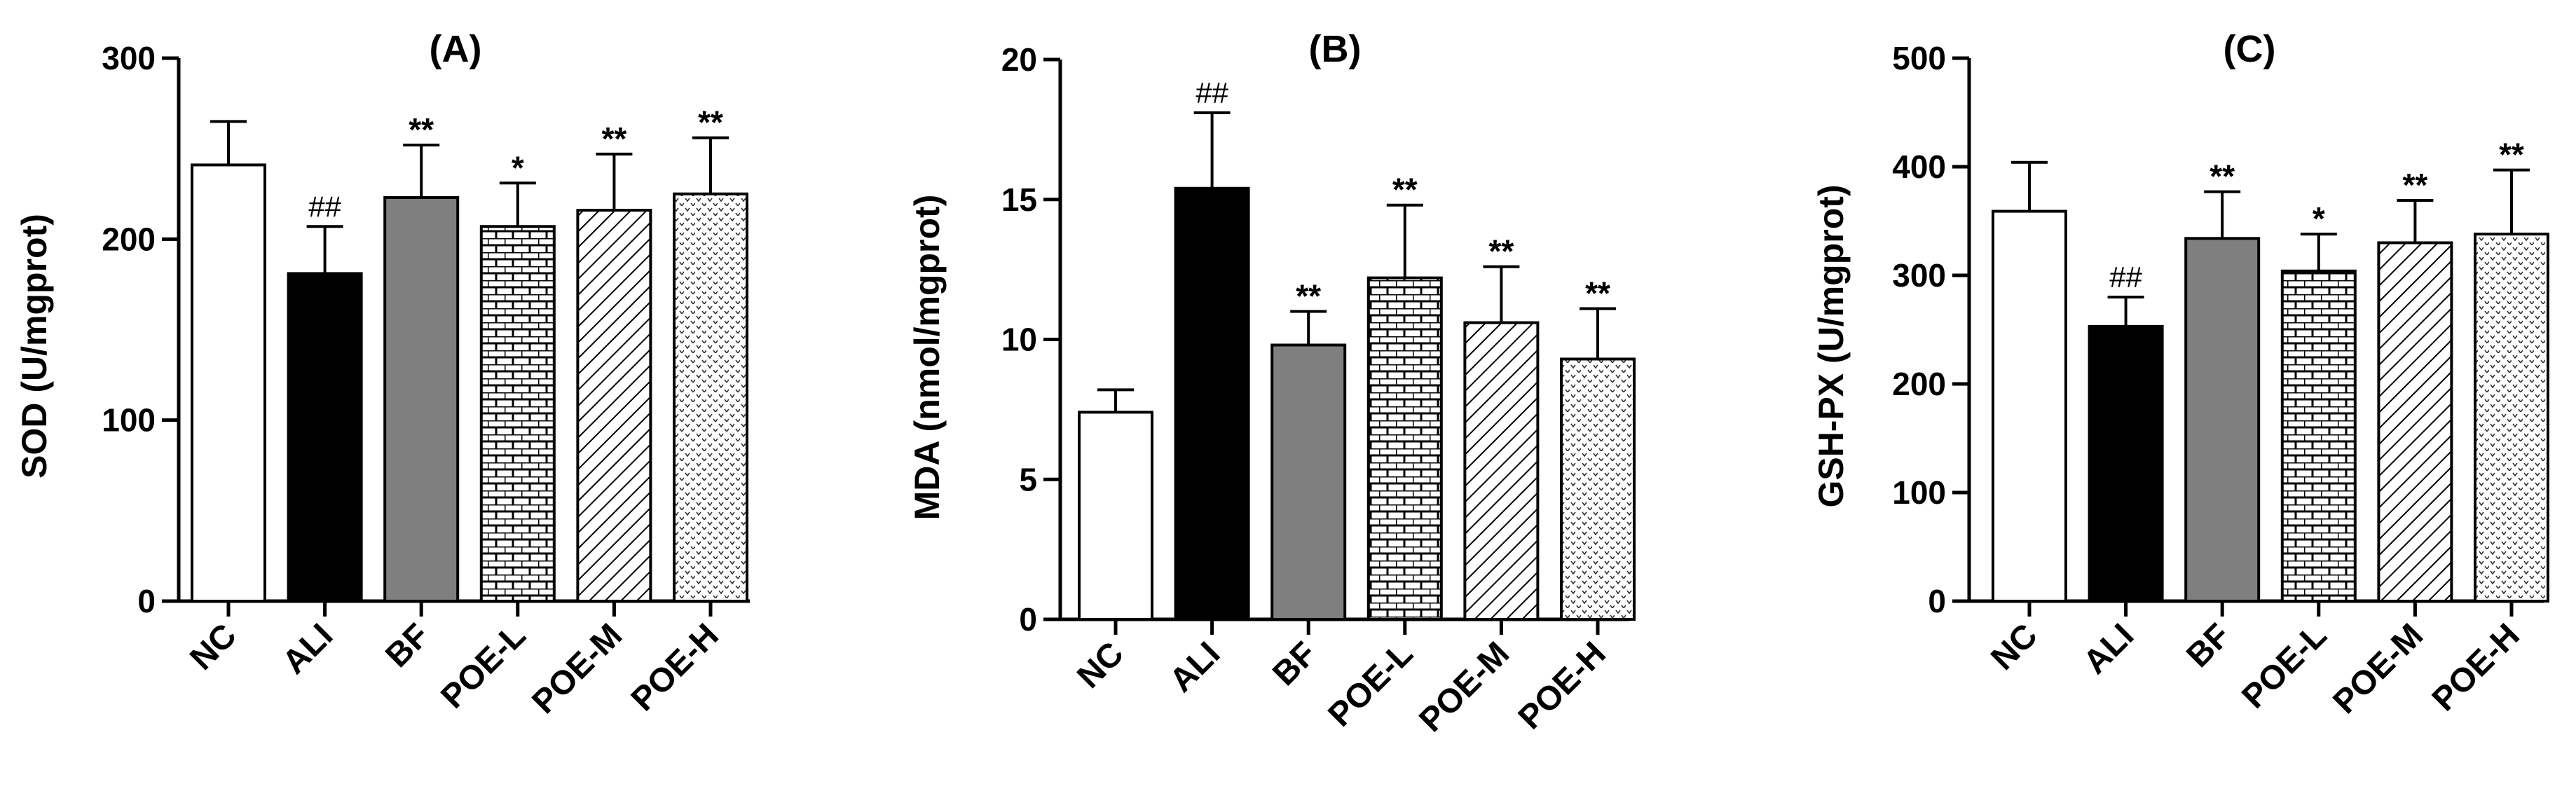  Describe the element at coordinates (1028, 479) in the screenshot. I see `y-tick-label: 5` at that location.